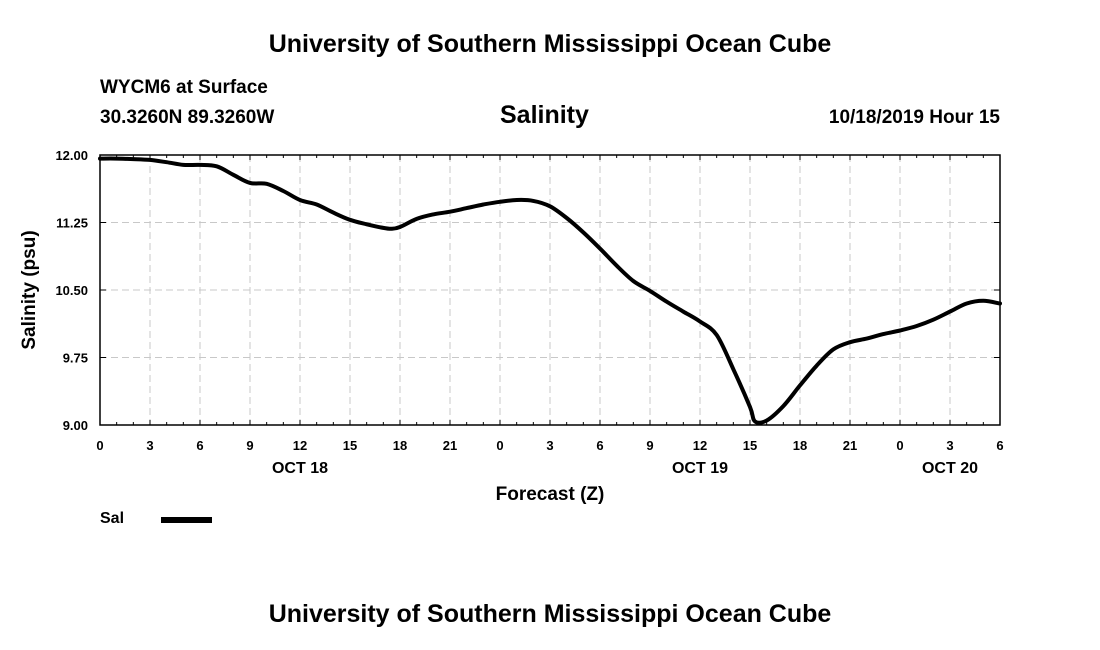 The image size is (1100, 650). Describe the element at coordinates (300, 468) in the screenshot. I see `date-label: OCT 18` at that location.